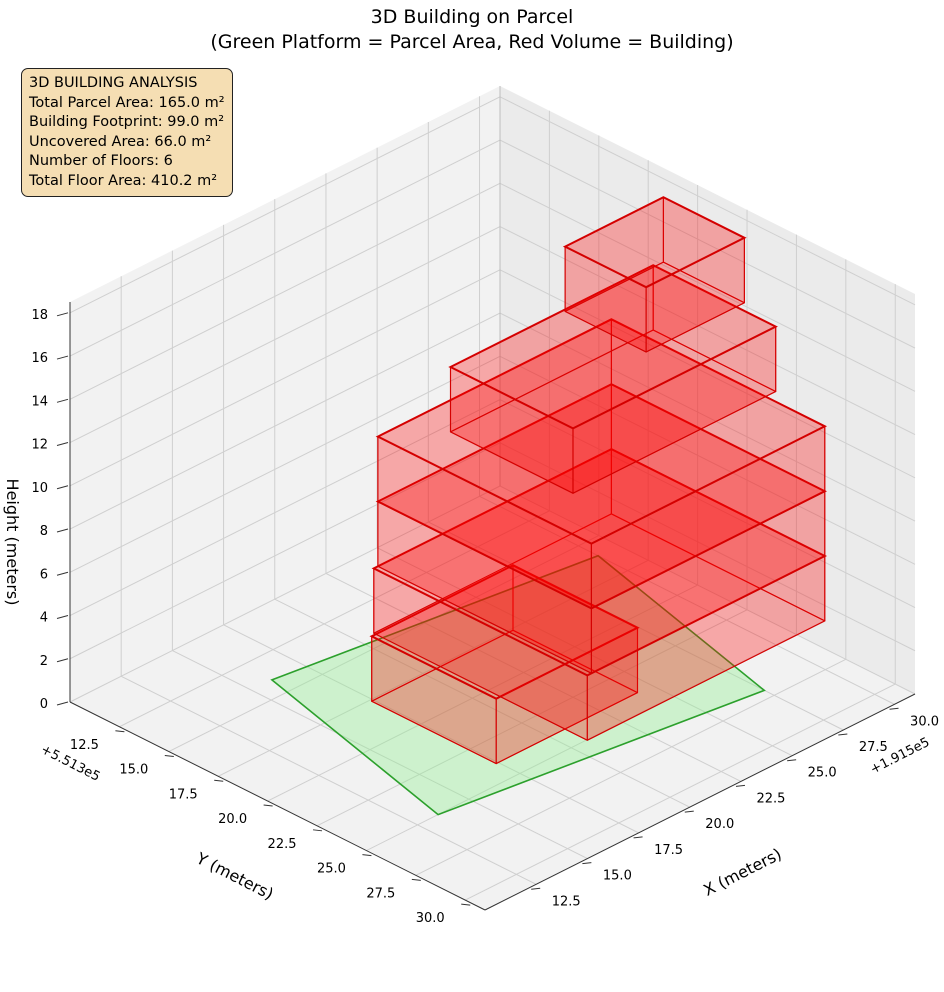 This screenshot has width=944, height=992. I want to click on info-line: Uncovered Area: 66.0 m², so click(120, 141).